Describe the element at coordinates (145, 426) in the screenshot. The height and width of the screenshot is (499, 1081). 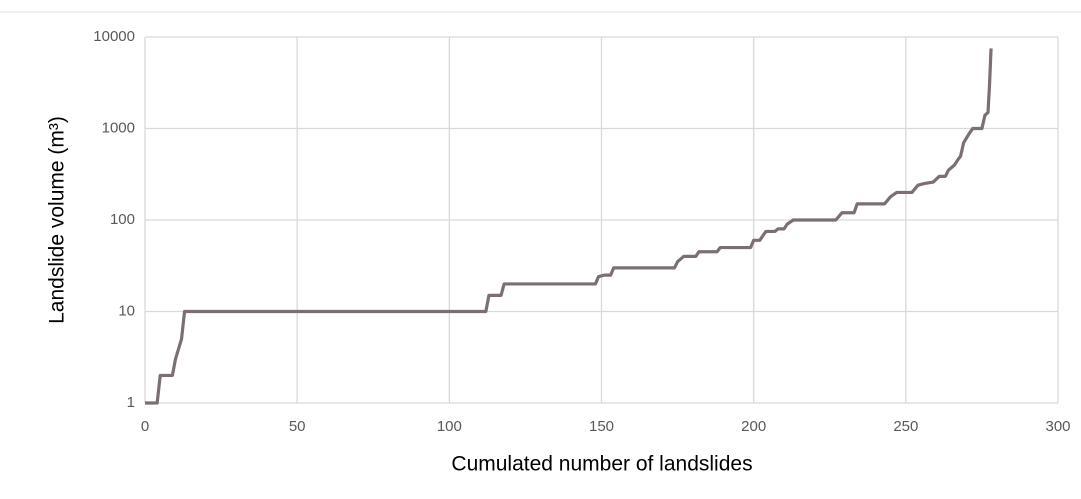
I see `x-tick-label: 0` at that location.